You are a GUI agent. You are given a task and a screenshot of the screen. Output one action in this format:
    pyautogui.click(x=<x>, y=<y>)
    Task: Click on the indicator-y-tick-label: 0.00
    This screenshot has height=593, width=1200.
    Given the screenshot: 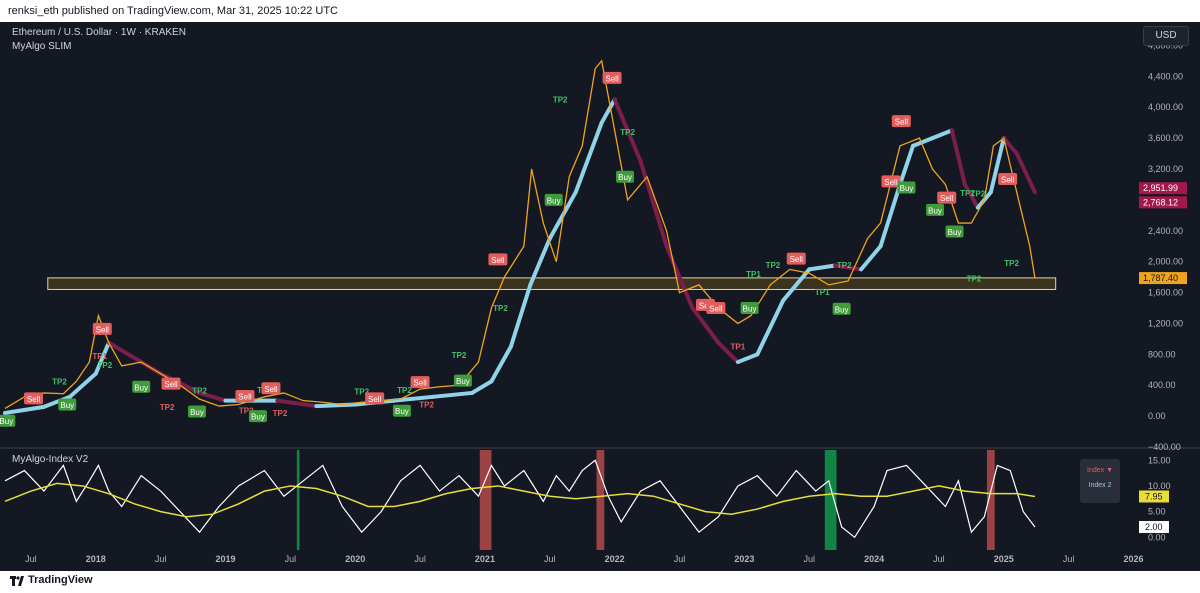 What is the action you would take?
    pyautogui.click(x=1157, y=537)
    